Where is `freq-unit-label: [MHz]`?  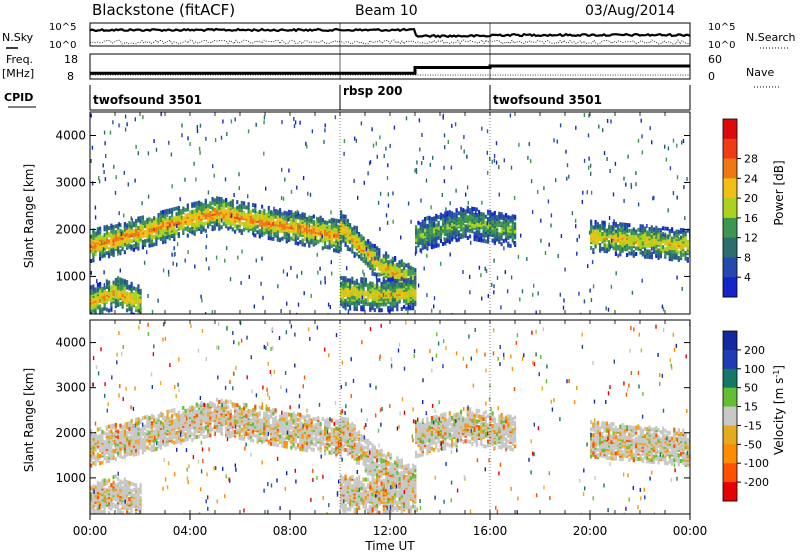
freq-unit-label: [MHz] is located at coordinates (18, 73).